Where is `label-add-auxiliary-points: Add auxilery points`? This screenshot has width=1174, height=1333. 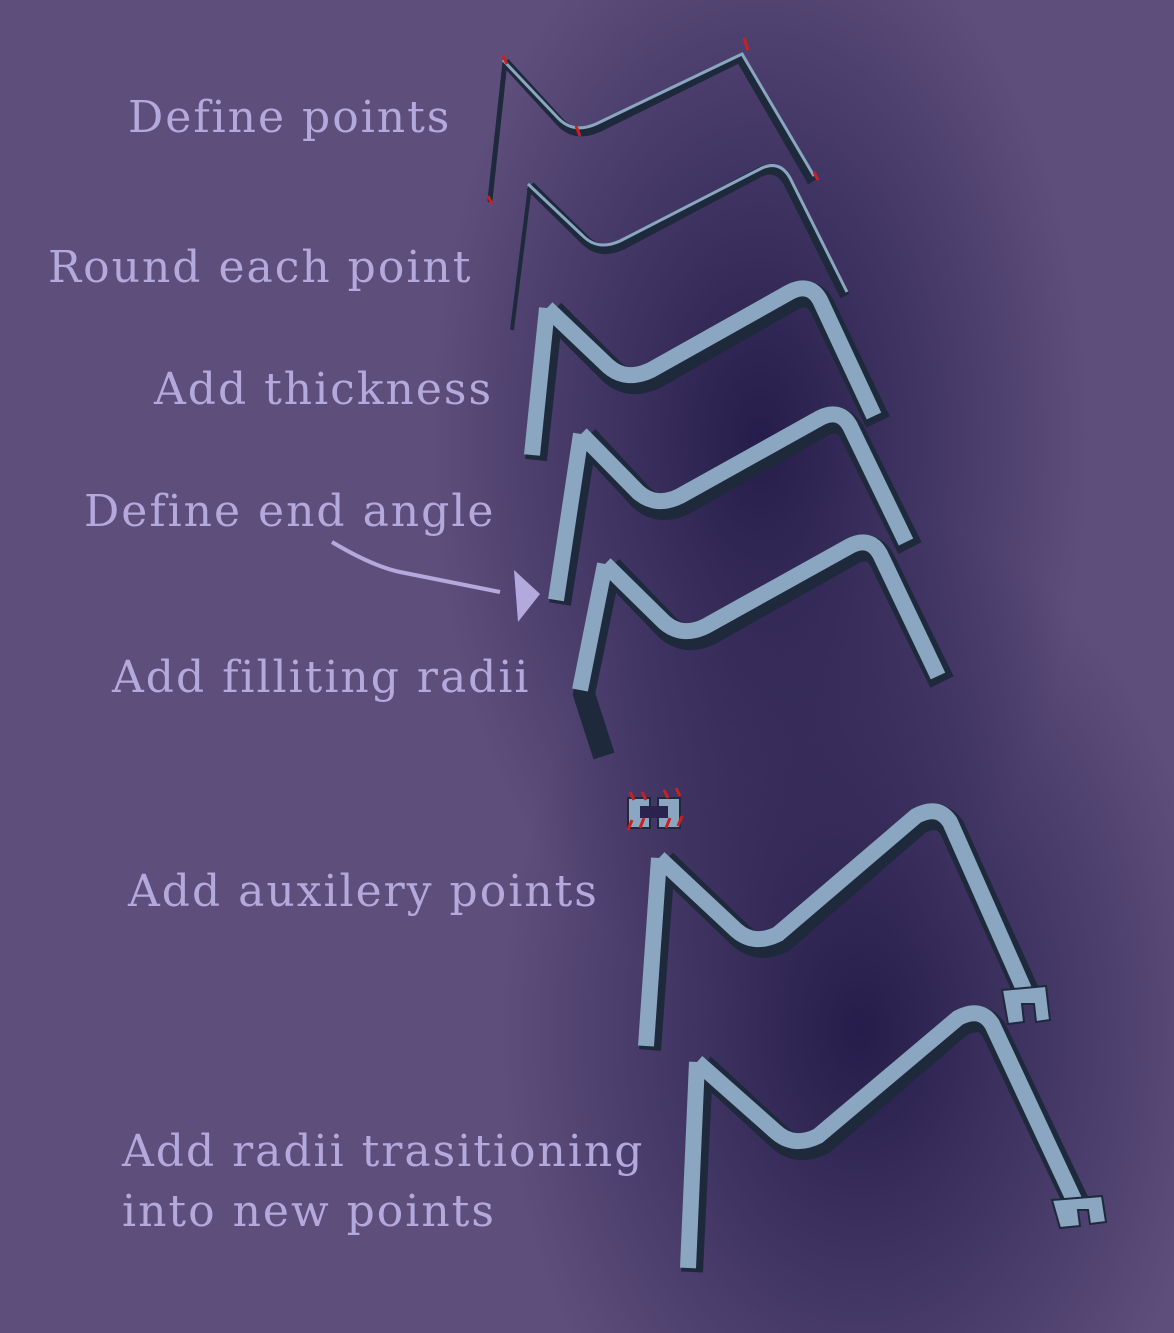
label-add-auxiliary-points: Add auxilery points is located at coordinates (363, 891).